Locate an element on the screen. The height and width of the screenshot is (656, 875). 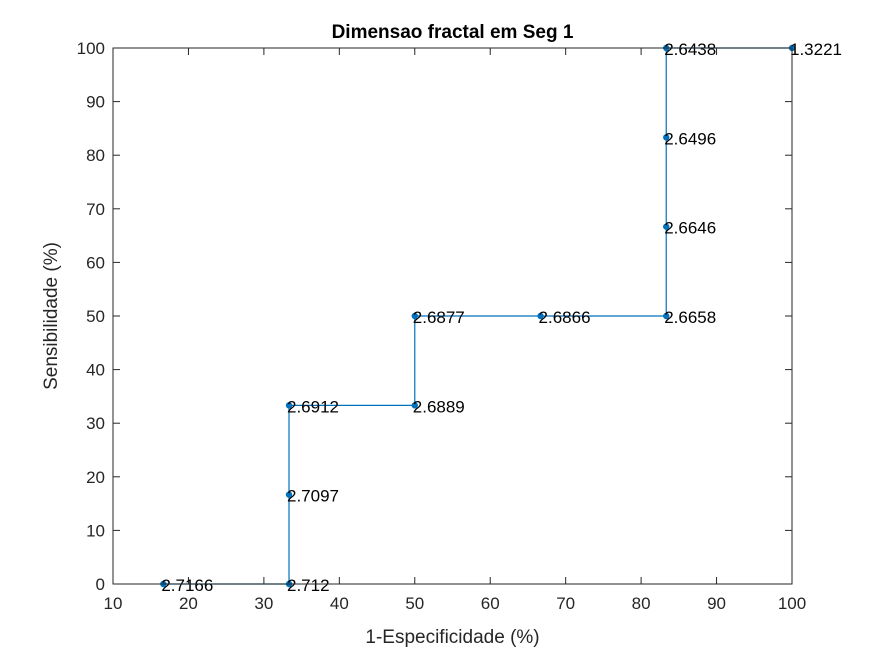
x-tick-label: 20 is located at coordinates (188, 603).